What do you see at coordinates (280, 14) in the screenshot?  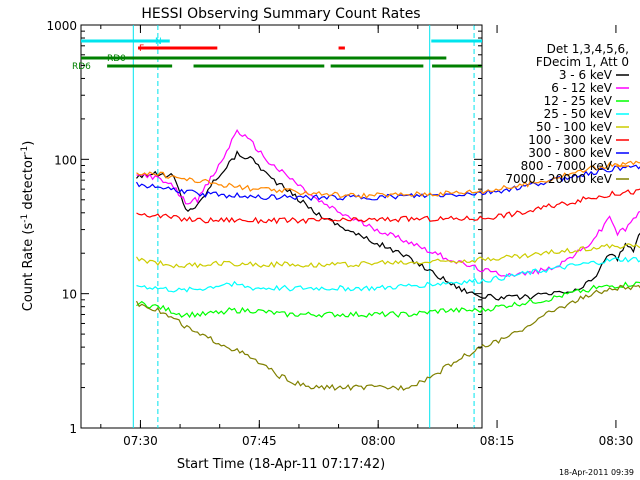 I see `chart-title: HESSI Observing Summary Count Rates` at bounding box center [280, 14].